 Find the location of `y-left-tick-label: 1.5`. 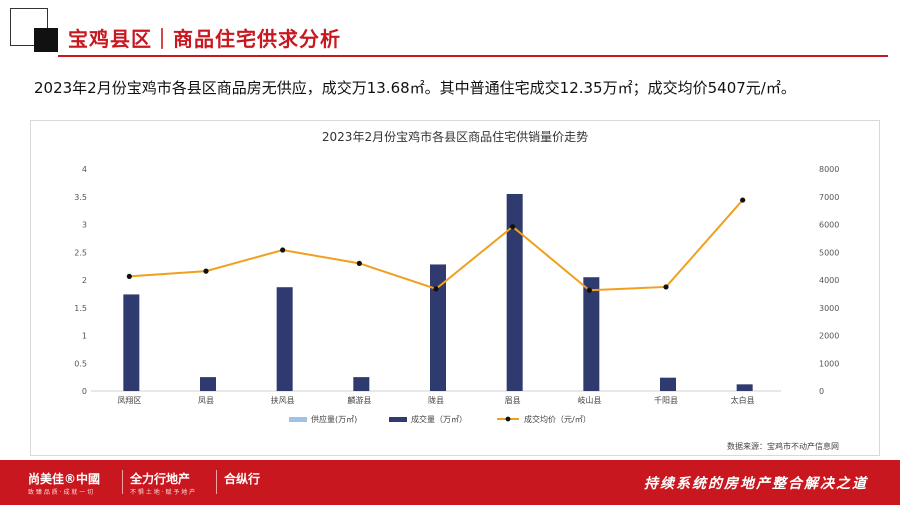

y-left-tick-label: 1.5 is located at coordinates (80, 308).